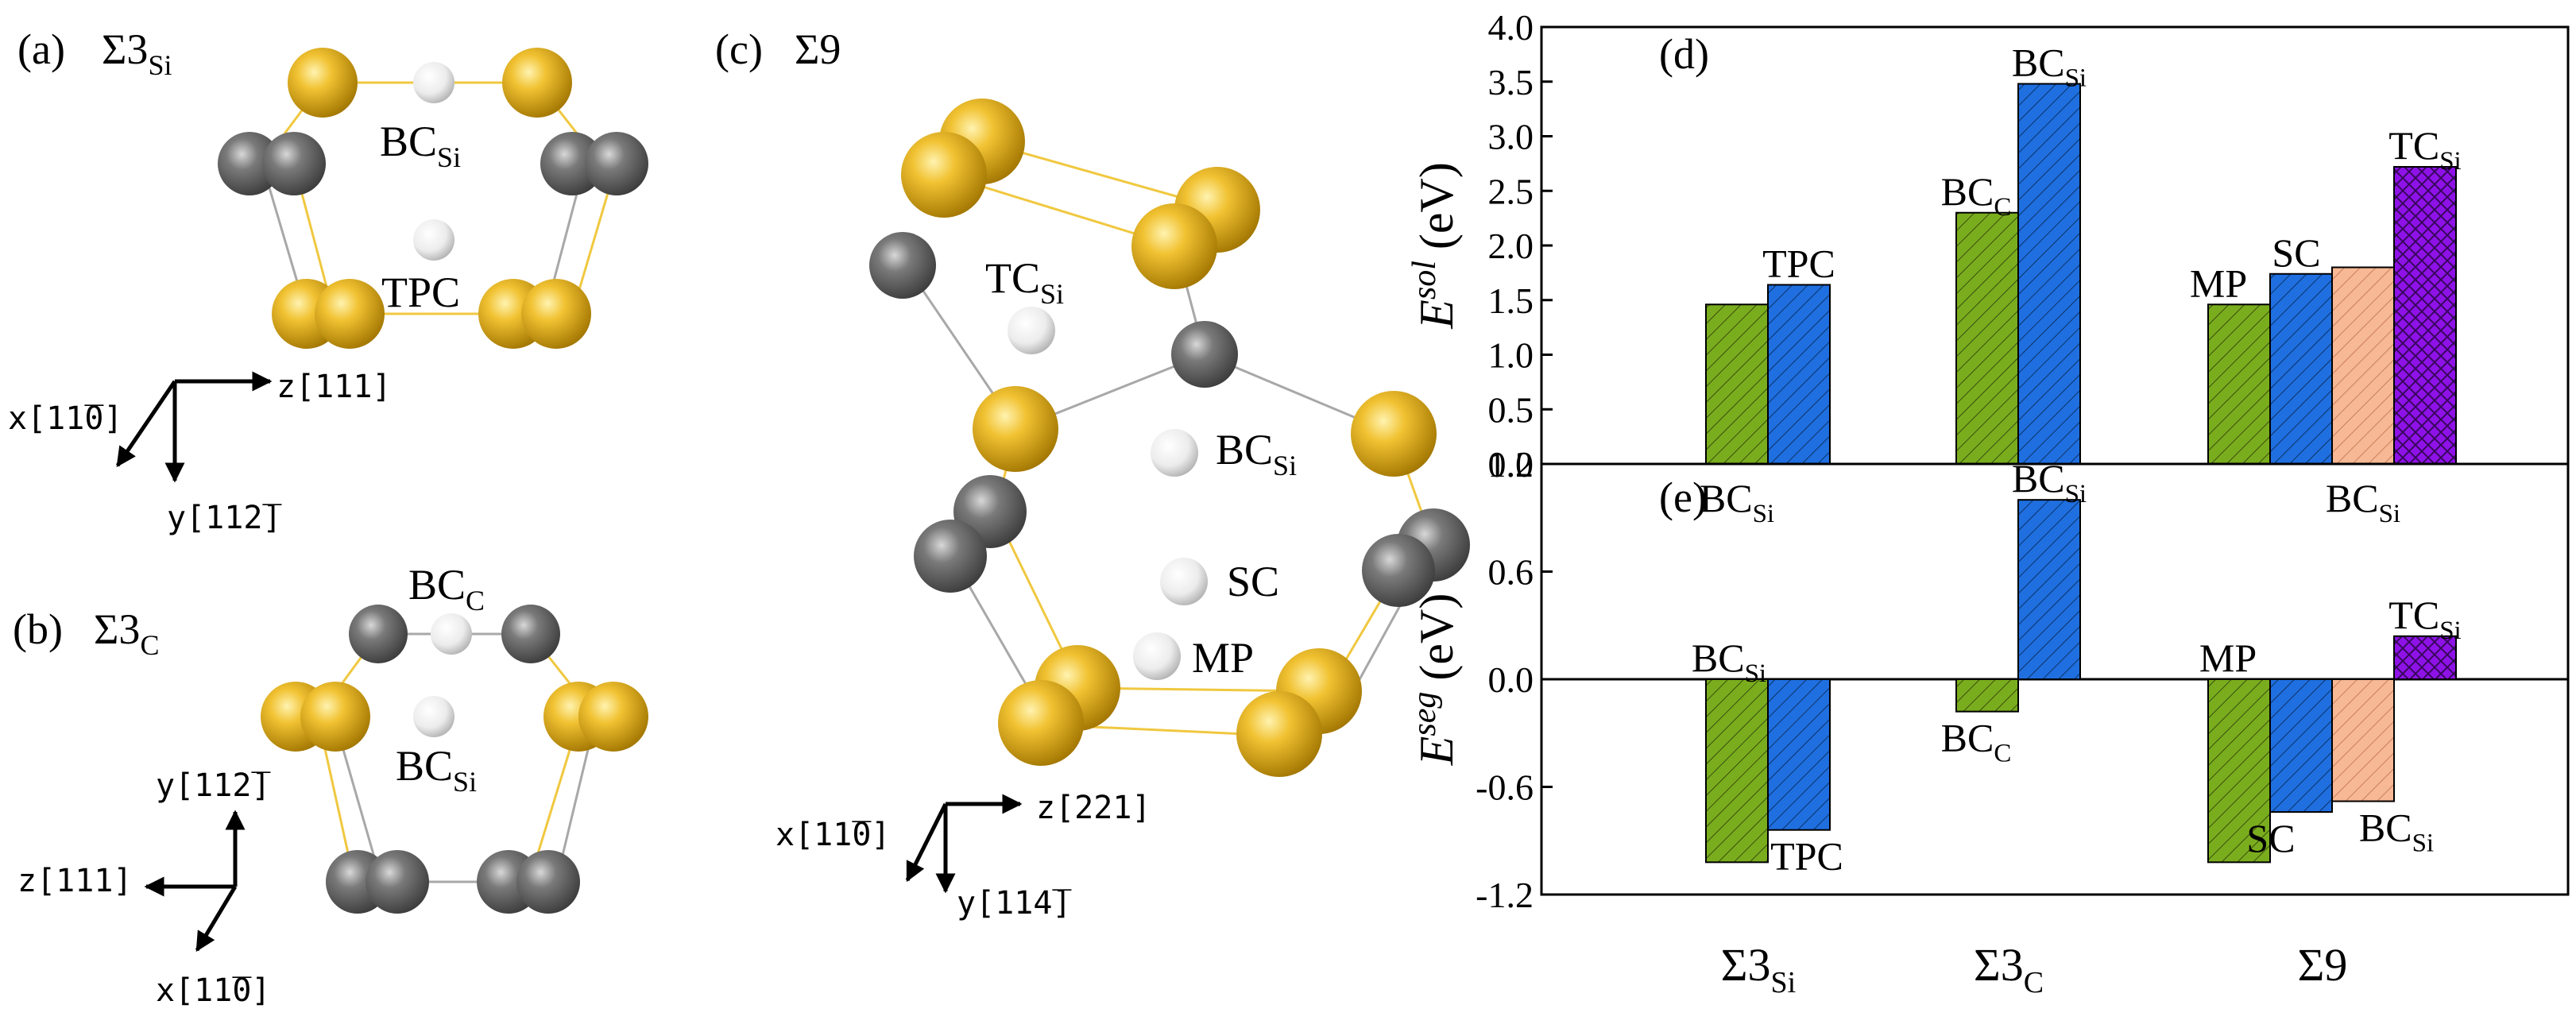 The height and width of the screenshot is (1028, 2576). Describe the element at coordinates (1758, 969) in the screenshot. I see `x-group-label: Σ3Si` at that location.